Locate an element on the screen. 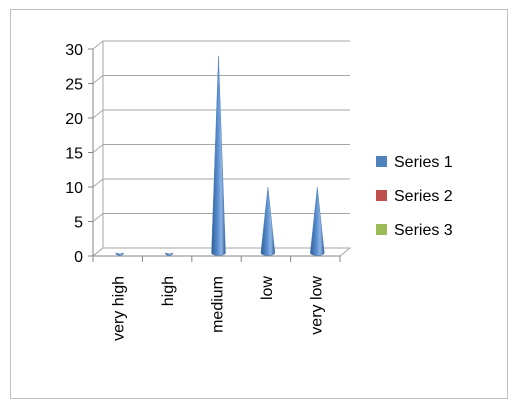 The height and width of the screenshot is (409, 520). y-tick-label: 25 is located at coordinates (74, 85).